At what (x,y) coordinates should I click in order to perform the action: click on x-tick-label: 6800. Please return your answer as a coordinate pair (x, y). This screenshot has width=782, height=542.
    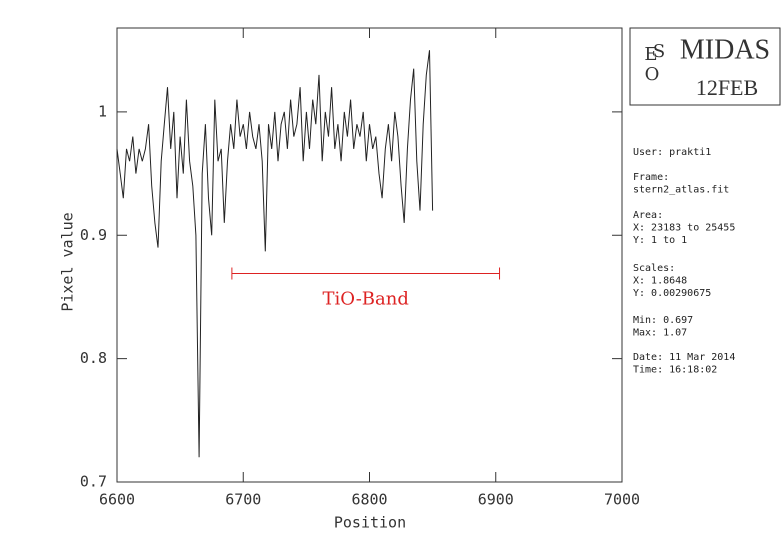
    Looking at the image, I should click on (369, 500).